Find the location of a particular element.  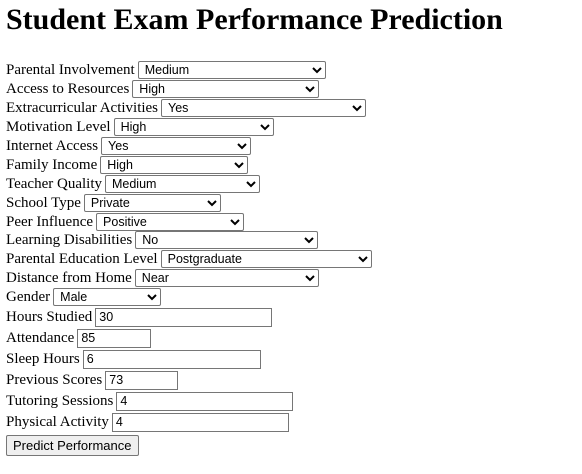

gender-label: Gender is located at coordinates (28, 297).